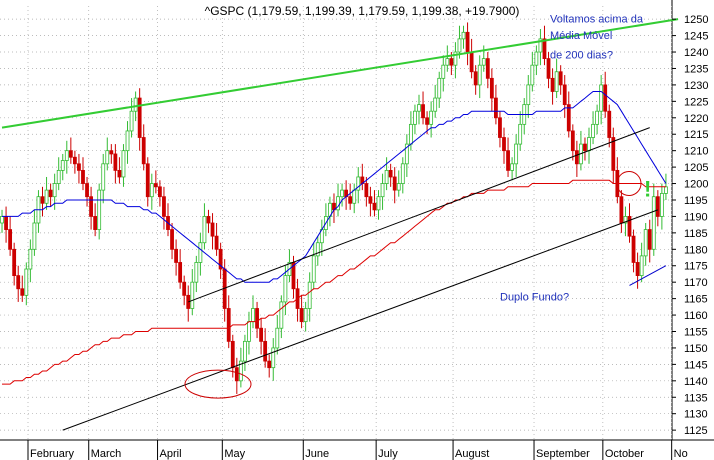 Image resolution: width=714 pixels, height=460 pixels. I want to click on x-tick-label: March, so click(106, 454).